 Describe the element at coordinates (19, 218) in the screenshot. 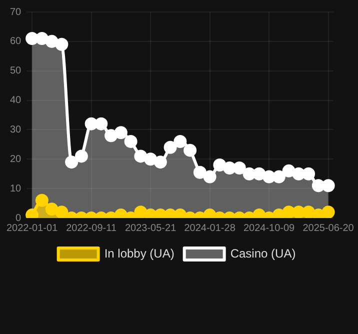

I see `y-tick-label: 0` at that location.